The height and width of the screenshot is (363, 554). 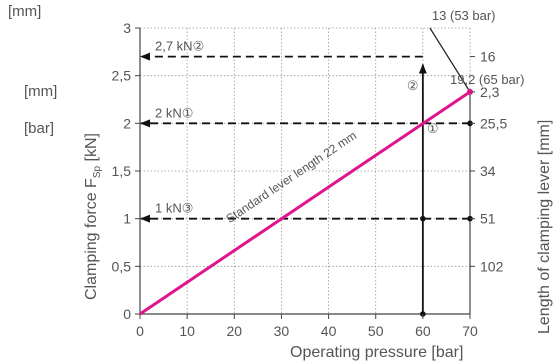 I want to click on left-unit-bar-label: [bar], so click(x=39, y=128).